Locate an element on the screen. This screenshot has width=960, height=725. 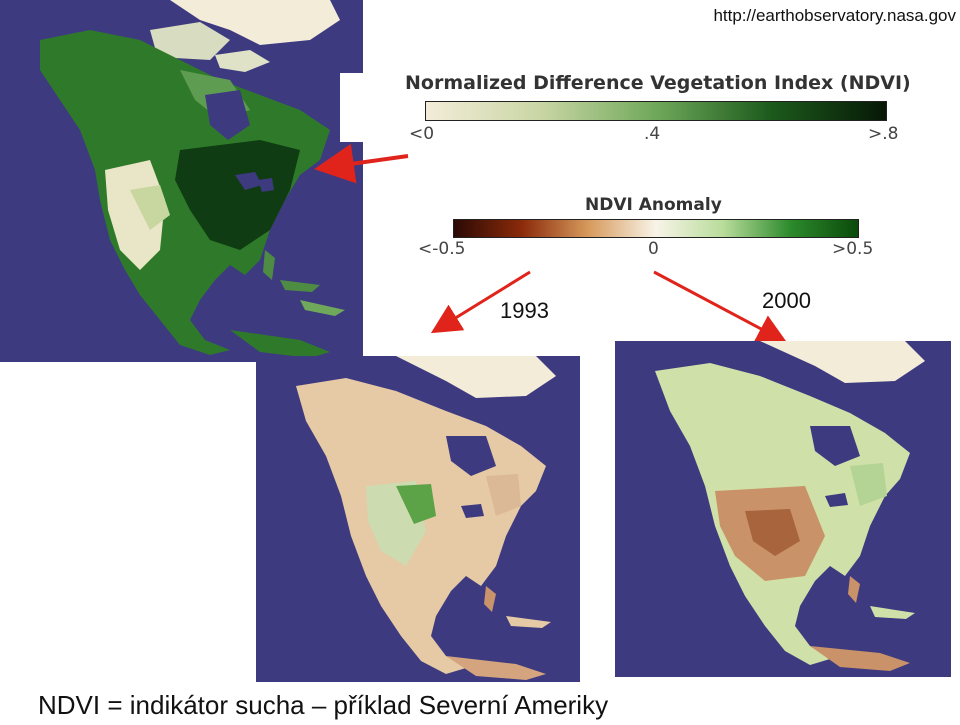
anomaly-legend-title: NDVI Anomaly is located at coordinates (653, 205).